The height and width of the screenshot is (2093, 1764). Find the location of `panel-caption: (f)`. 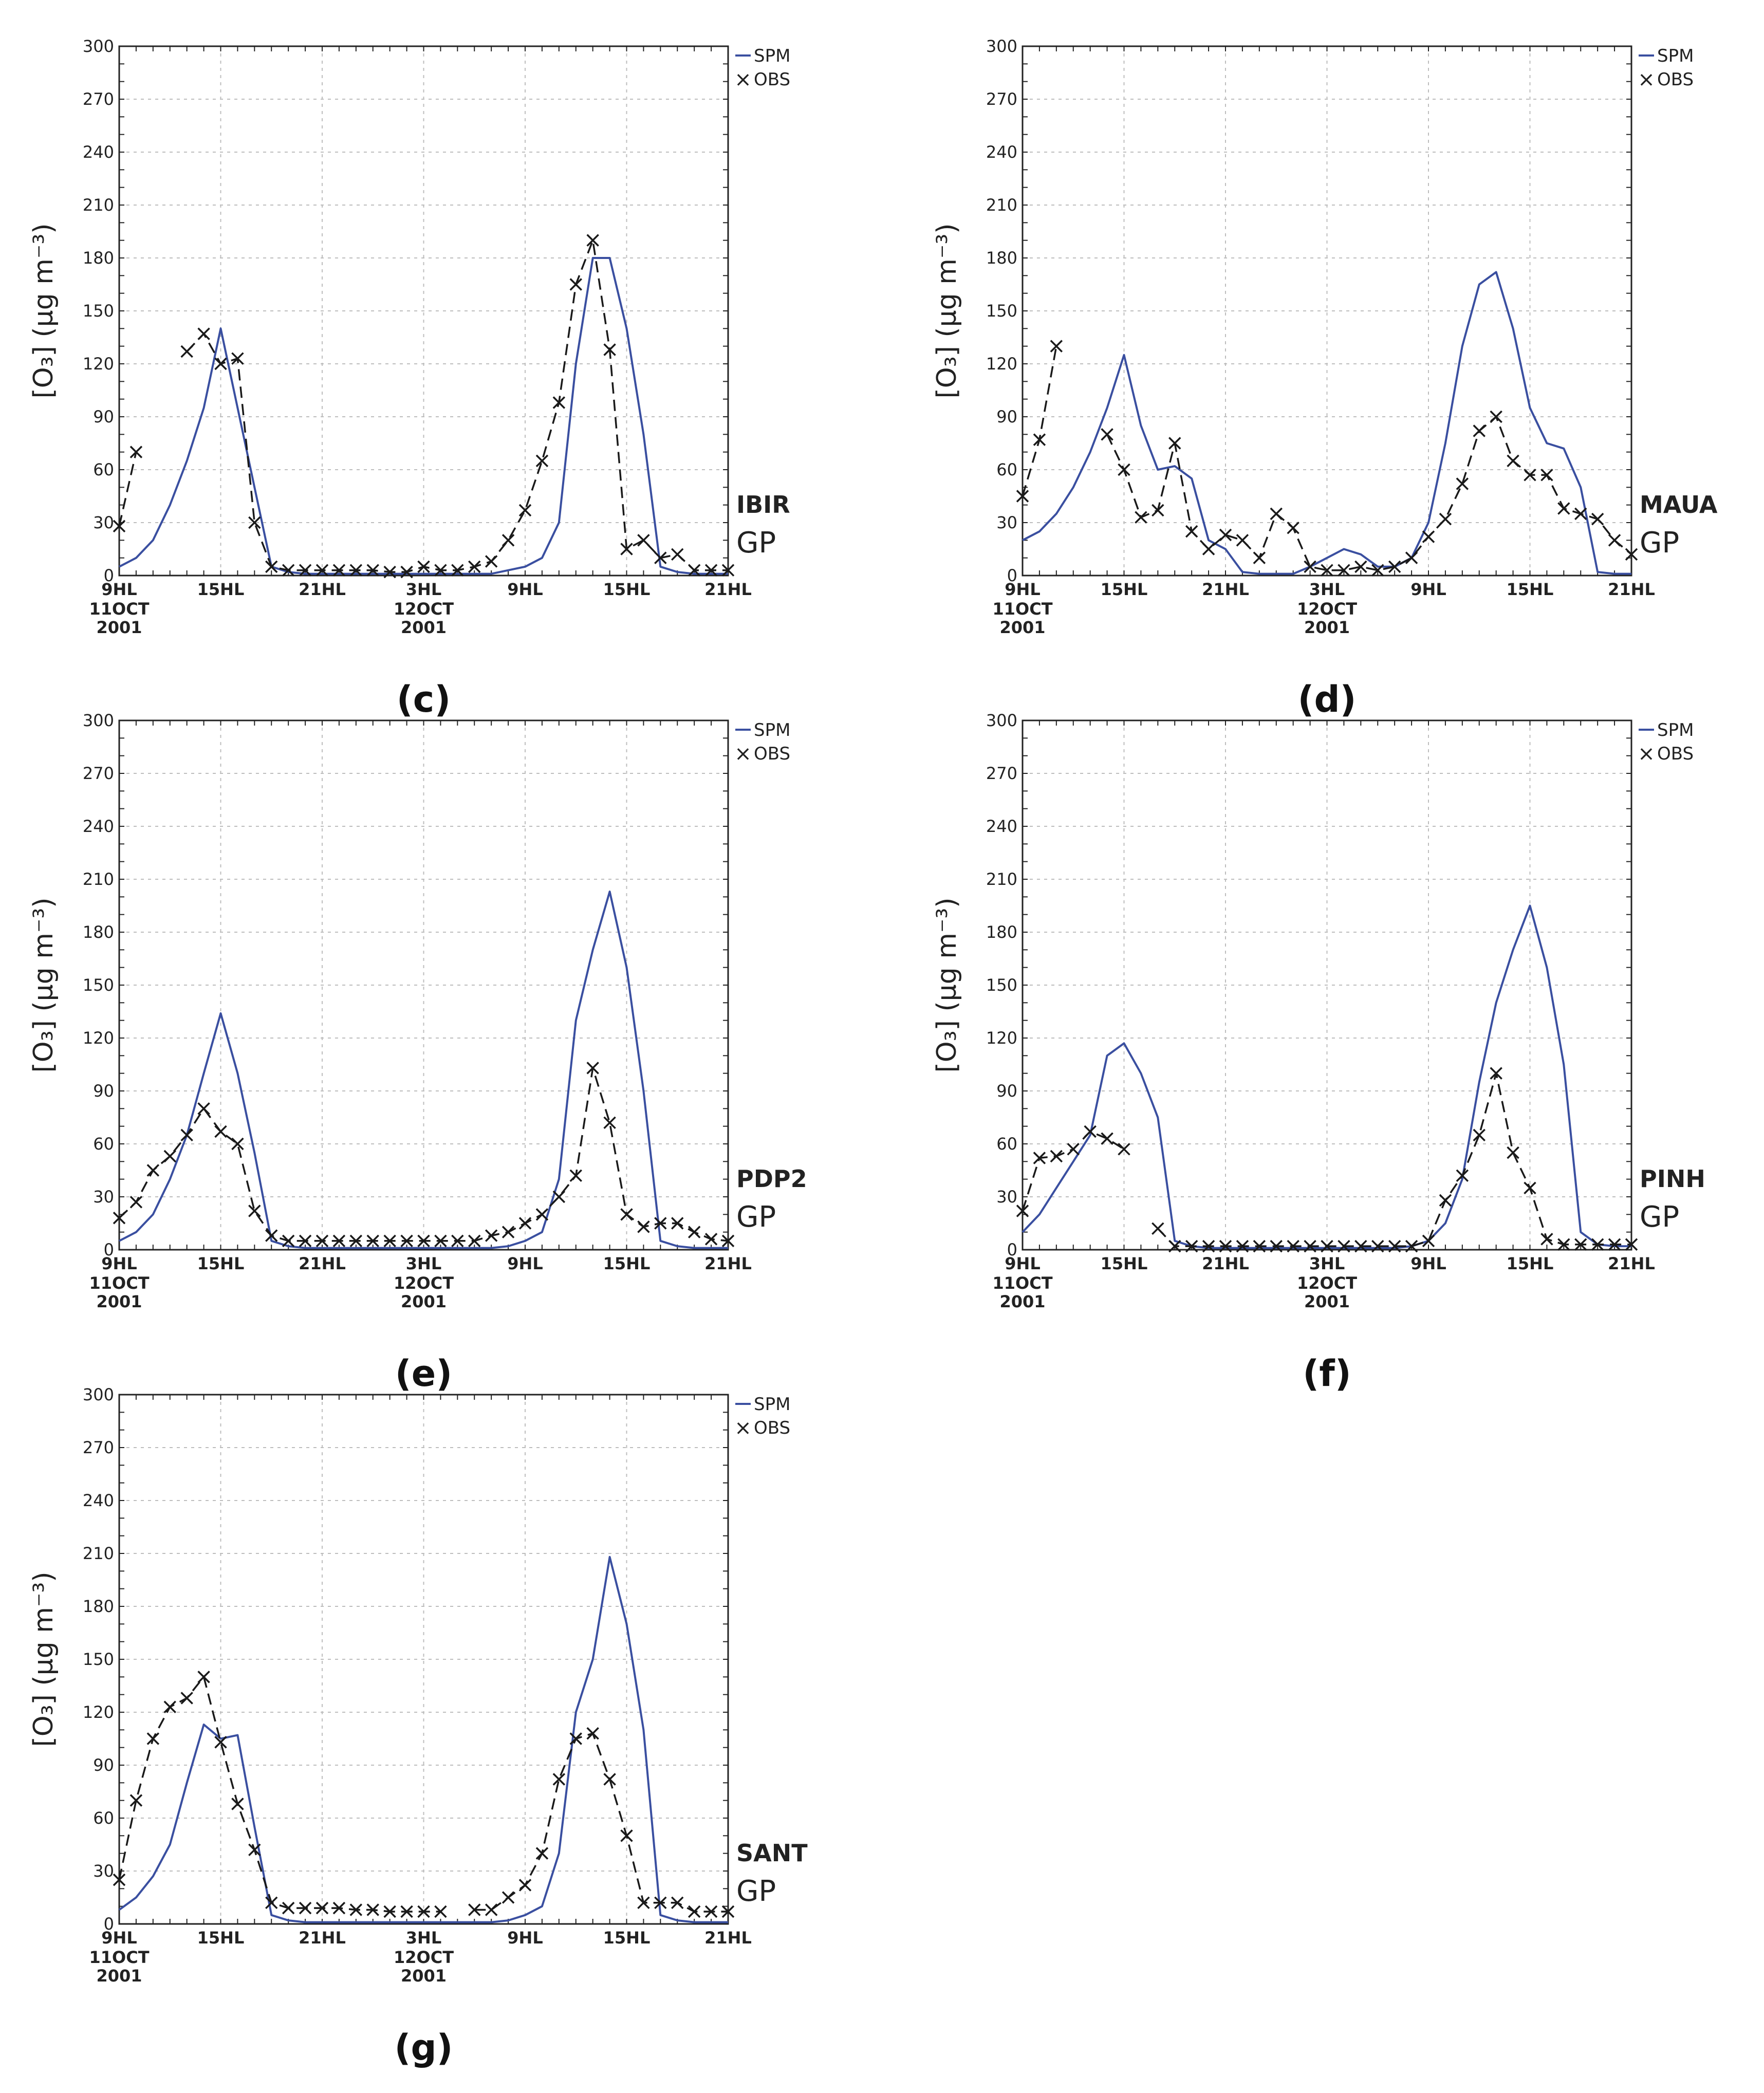

panel-caption: (f) is located at coordinates (1327, 1374).